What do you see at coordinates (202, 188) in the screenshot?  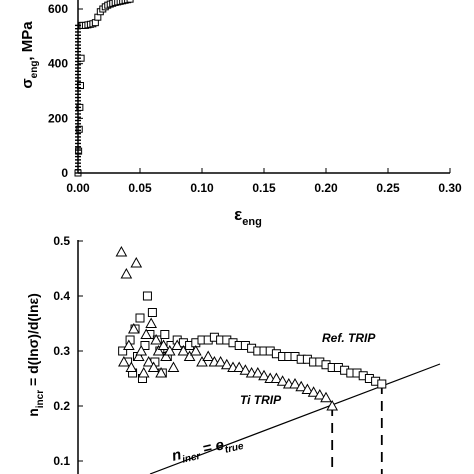 I see `top-x-tick-label: 0.10` at bounding box center [202, 188].